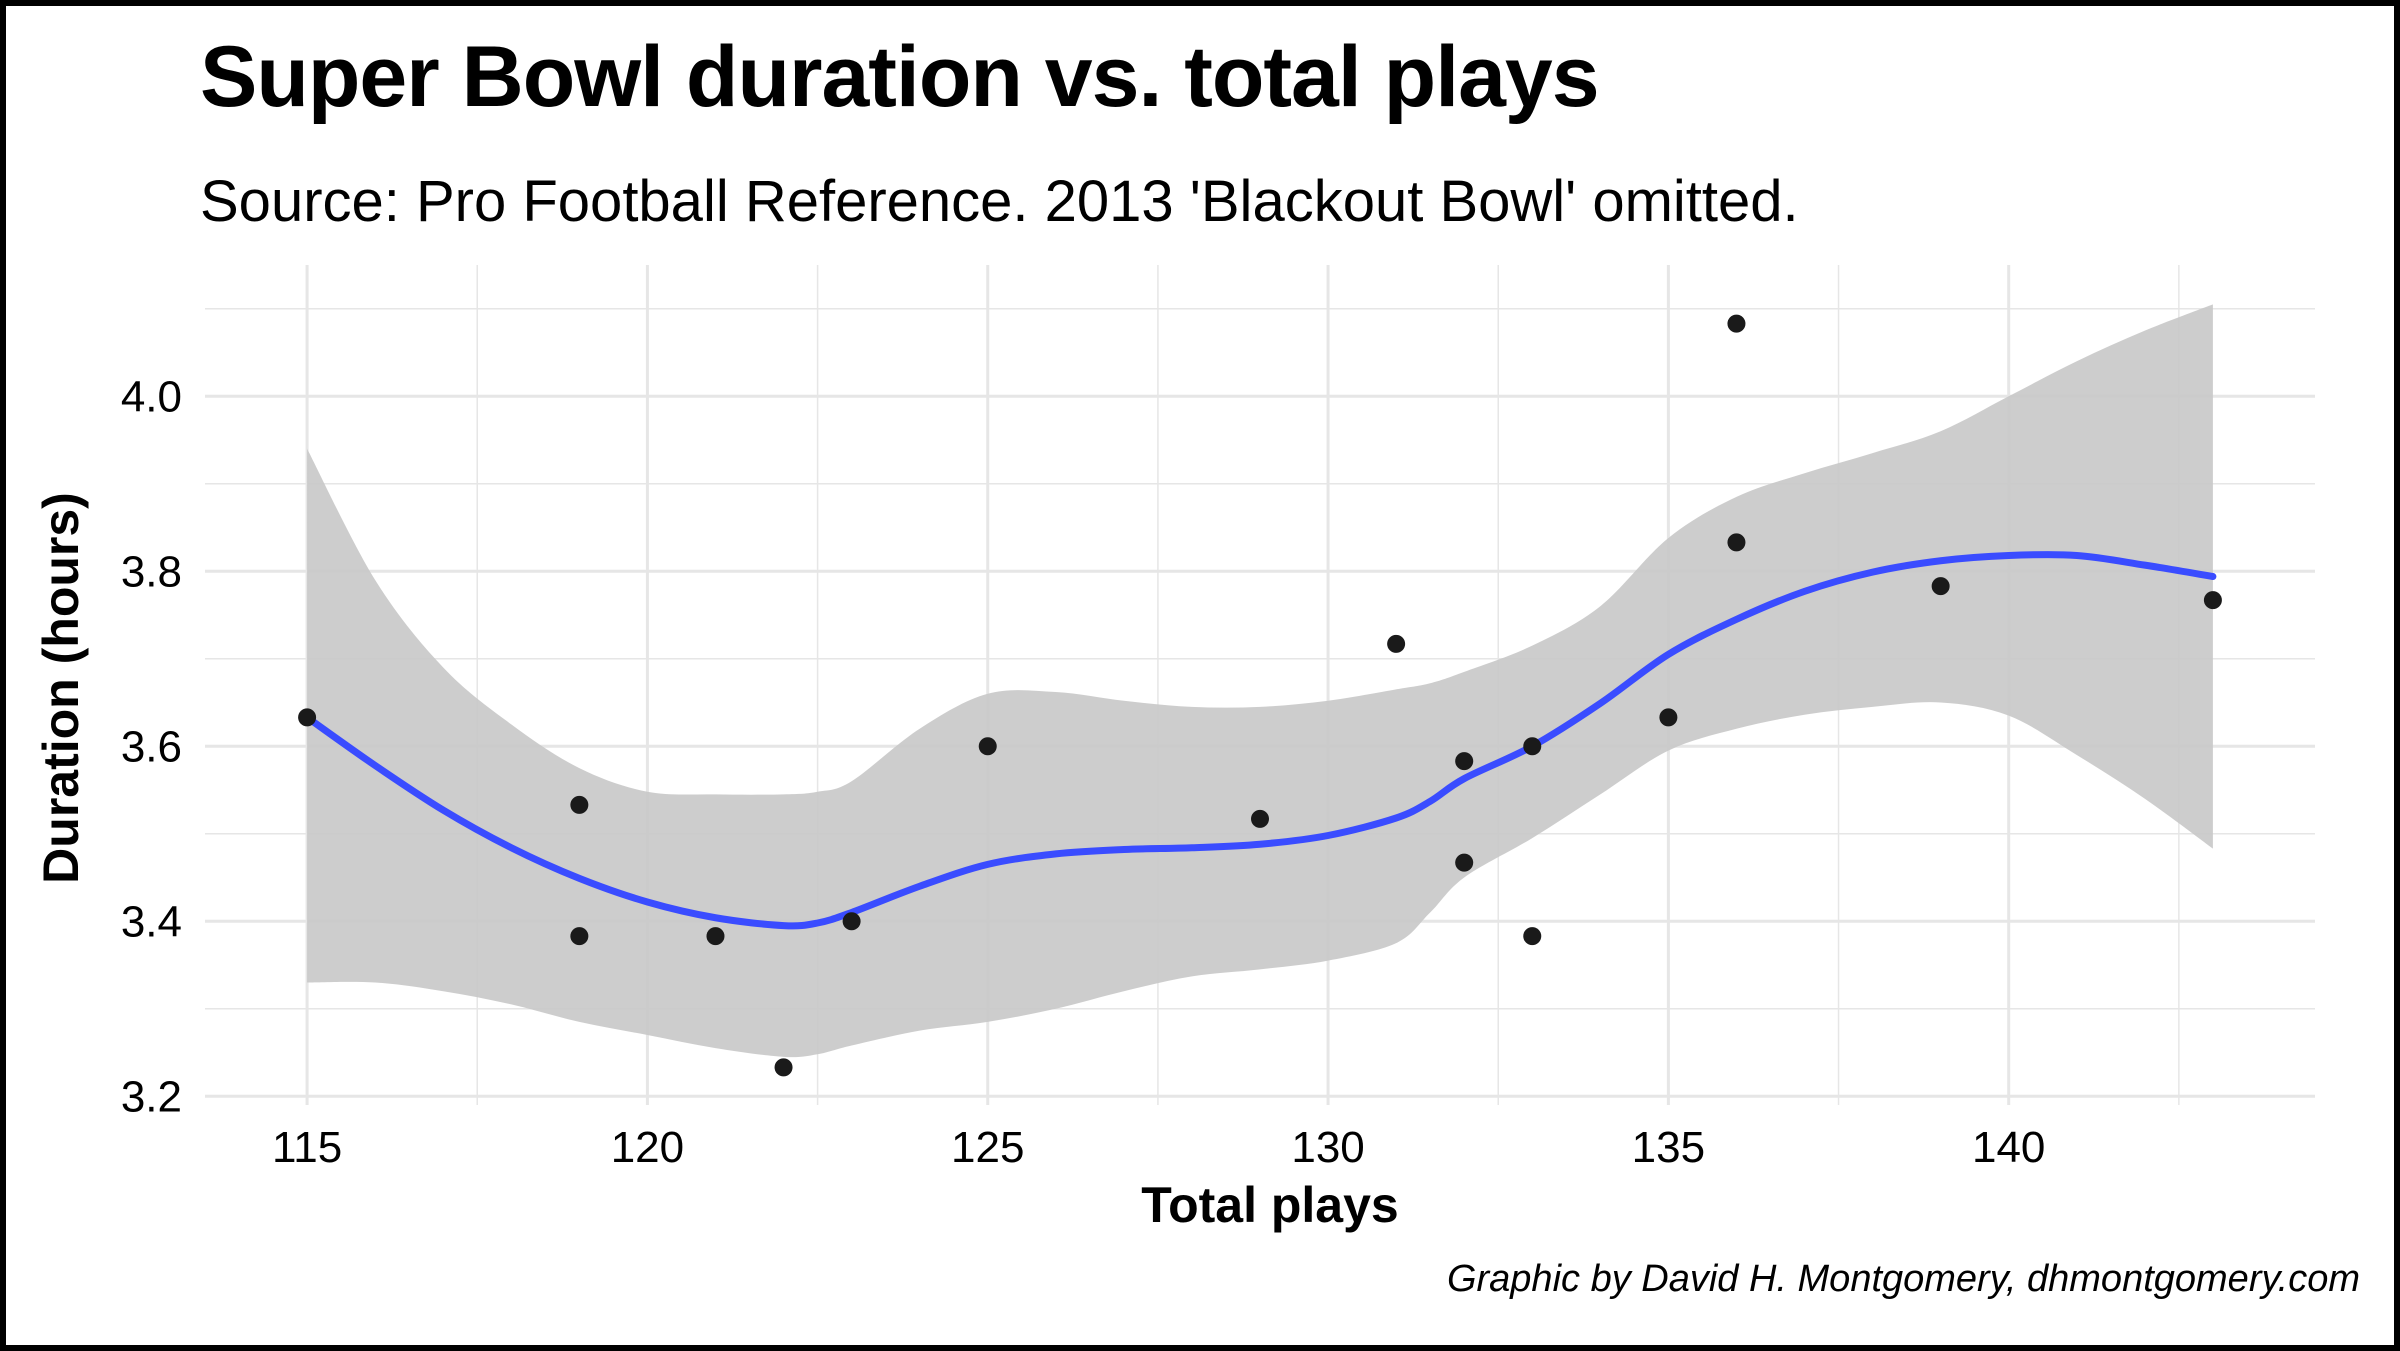  Describe the element at coordinates (647, 1147) in the screenshot. I see `x-tick-label: 120` at that location.